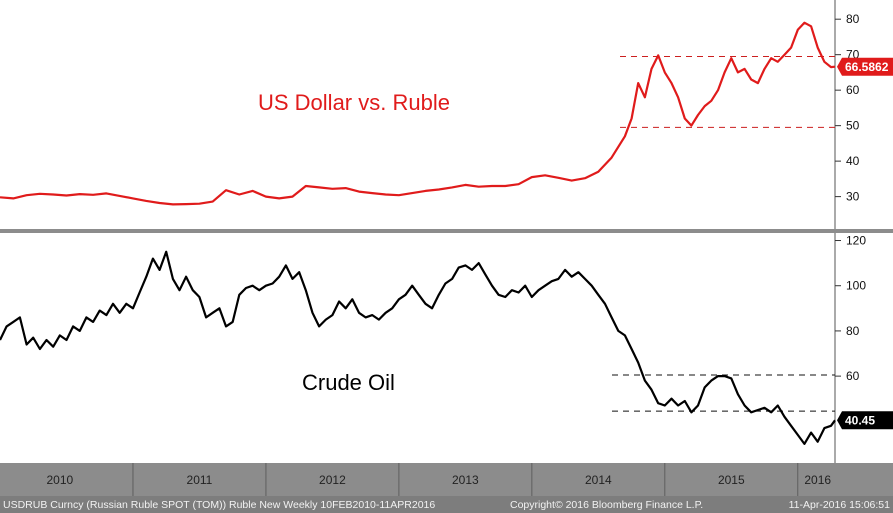 This screenshot has height=513, width=893. I want to click on footer-copyright: Copyright© 2016 Bloomberg Finance L.P., so click(606, 505).